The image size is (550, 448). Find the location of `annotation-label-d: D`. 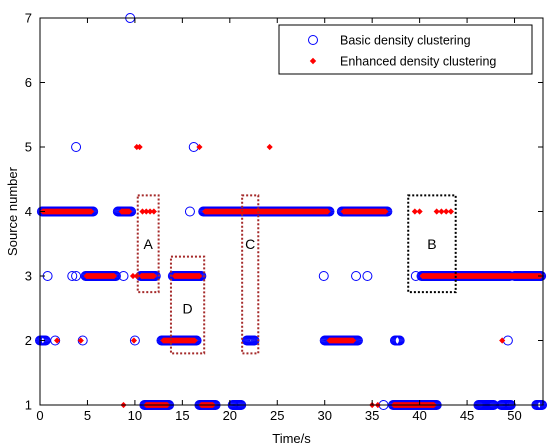

annotation-label-d: D is located at coordinates (188, 308).